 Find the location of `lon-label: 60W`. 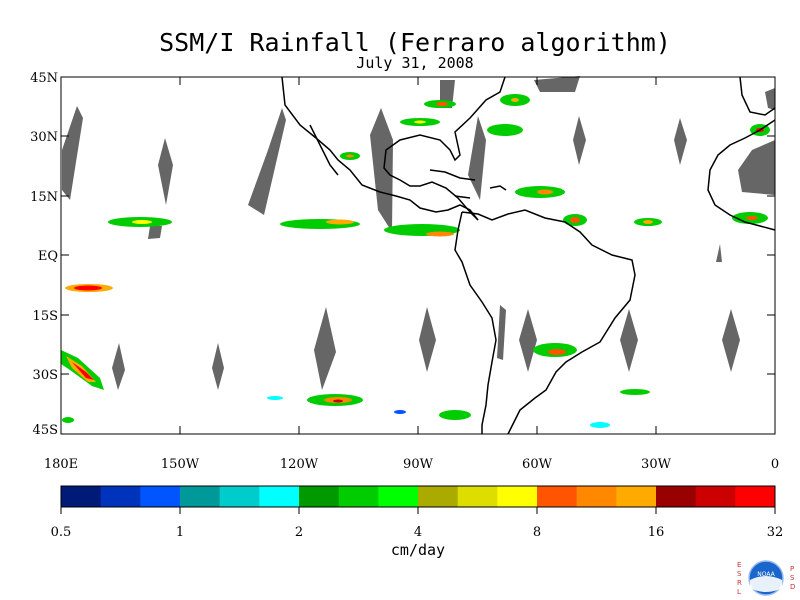

lon-label: 60W is located at coordinates (537, 464).